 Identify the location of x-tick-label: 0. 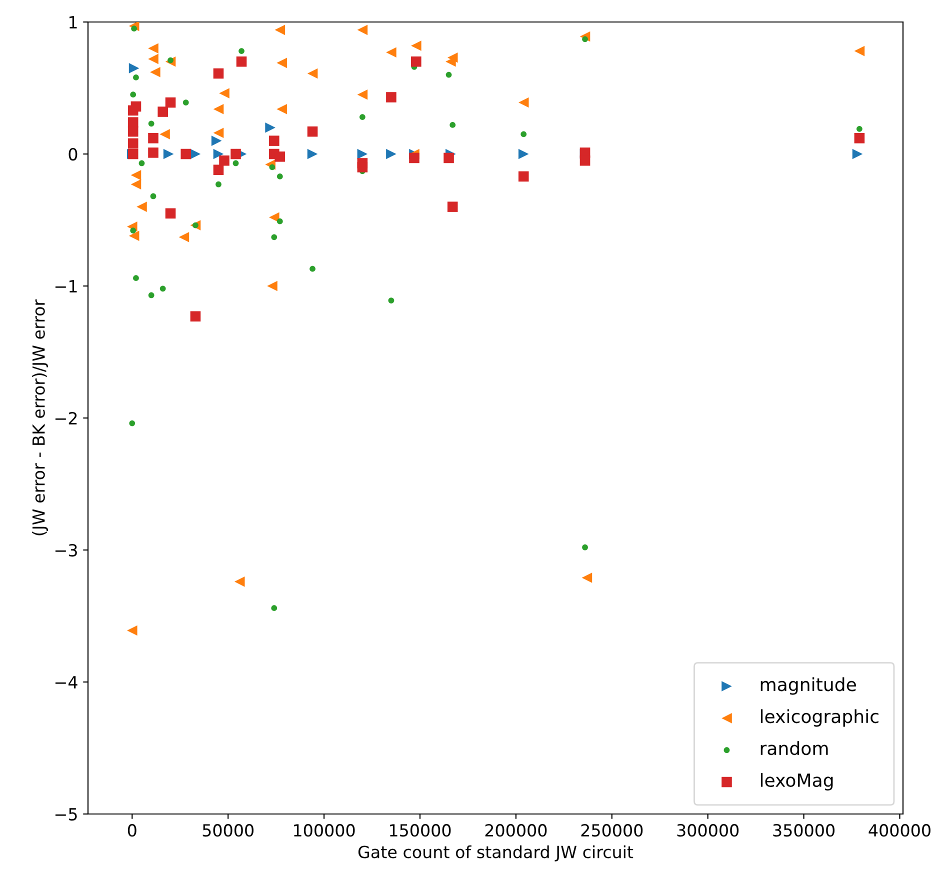
(132, 830).